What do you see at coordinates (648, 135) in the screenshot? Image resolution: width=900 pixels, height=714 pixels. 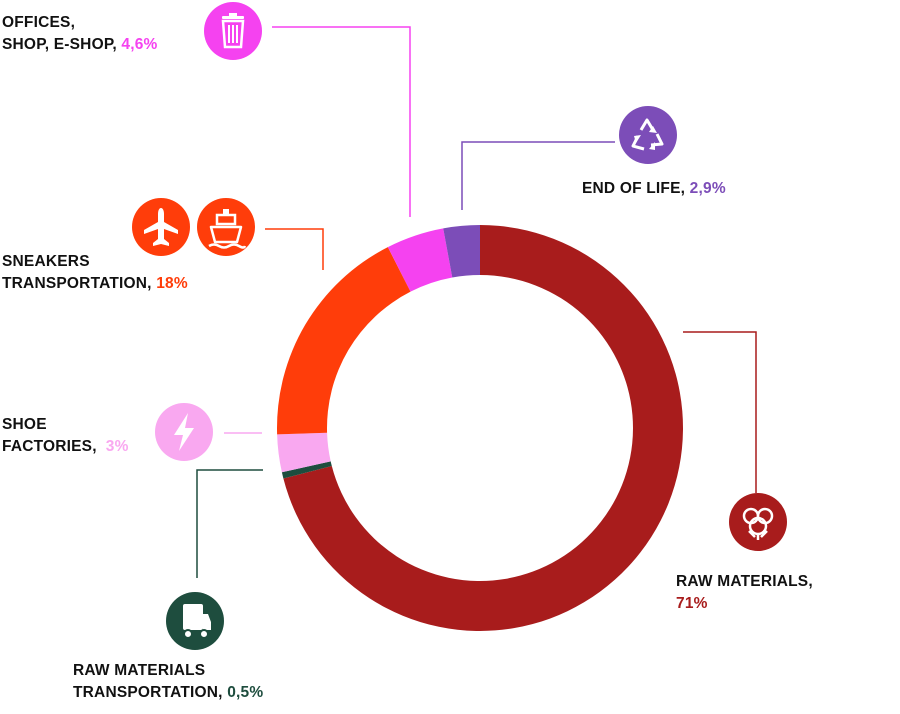 I see `recycle-icon` at bounding box center [648, 135].